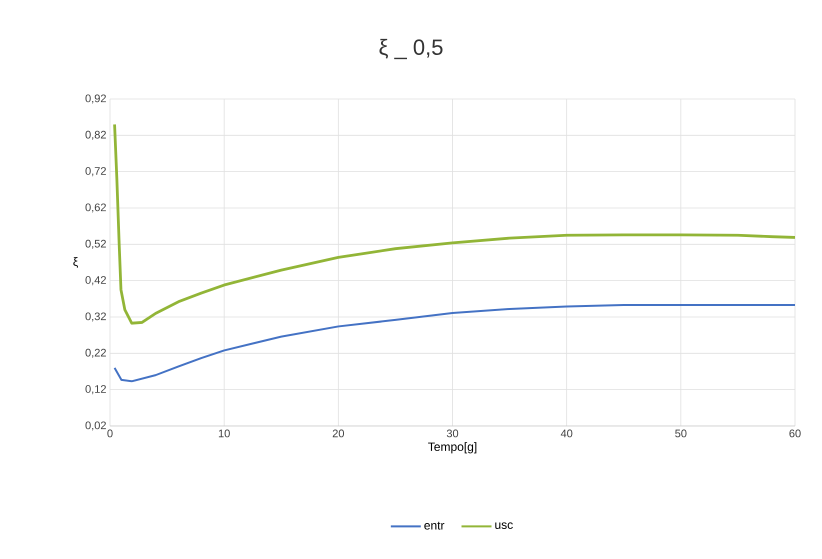 The image size is (822, 559). I want to click on x-tick-label: 60, so click(795, 434).